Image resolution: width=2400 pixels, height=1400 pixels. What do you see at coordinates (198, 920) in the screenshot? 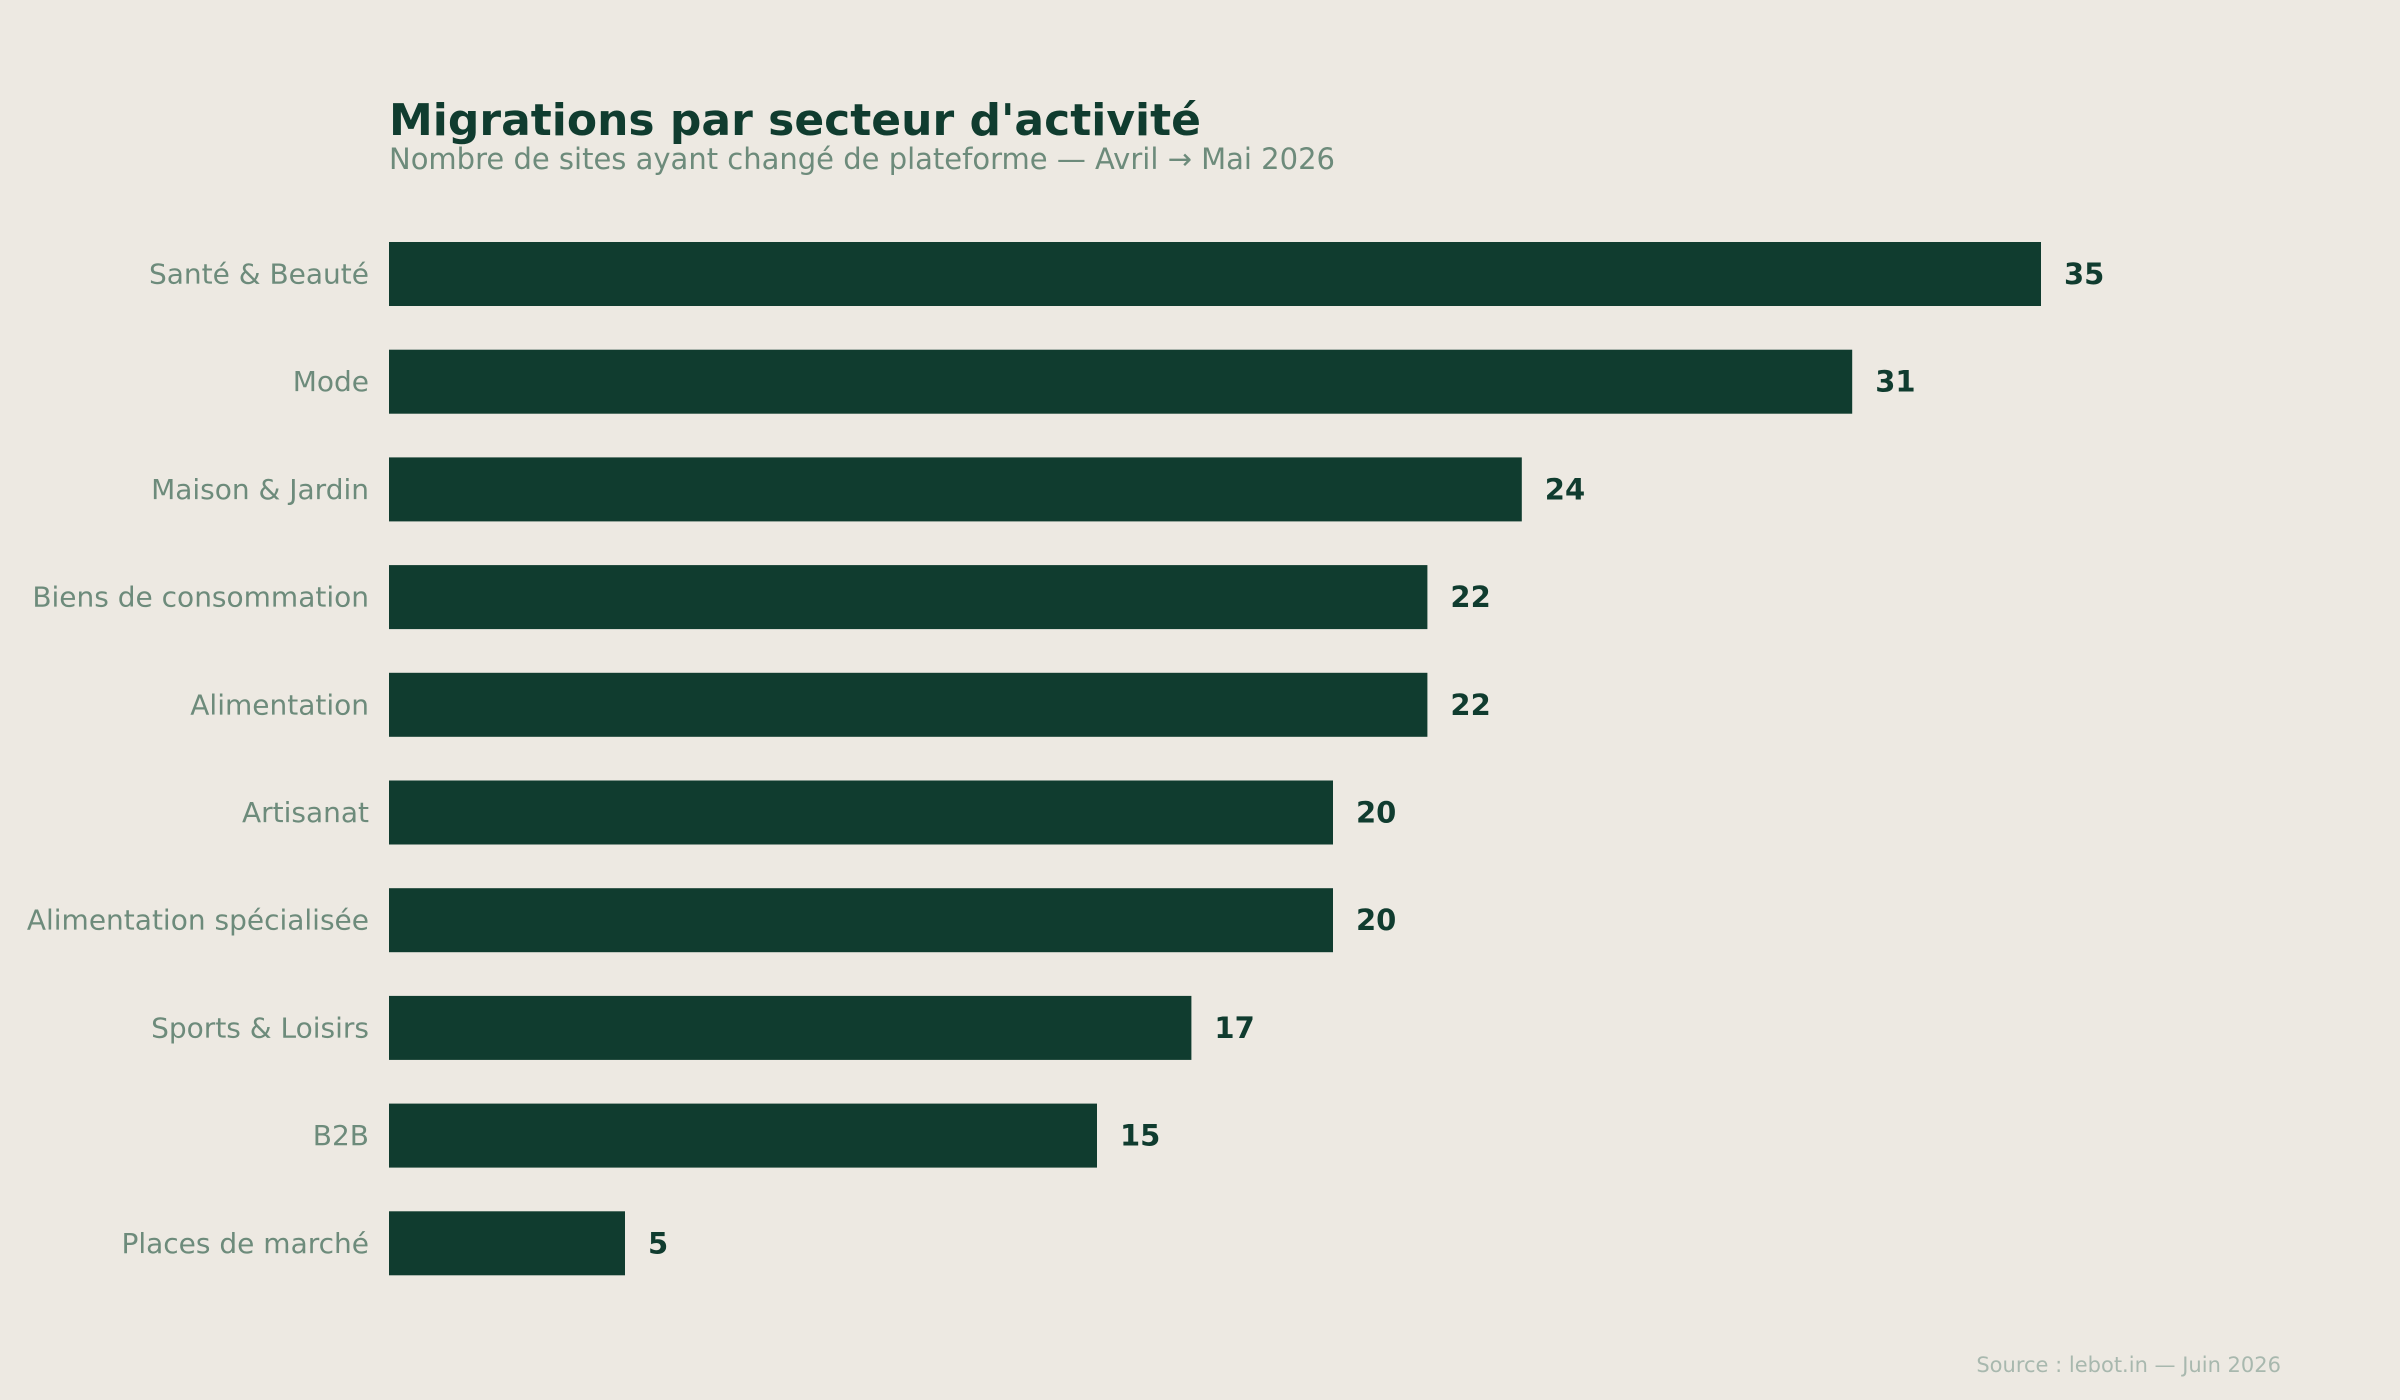
I see `category-label: Alimentation spécialisée` at bounding box center [198, 920].